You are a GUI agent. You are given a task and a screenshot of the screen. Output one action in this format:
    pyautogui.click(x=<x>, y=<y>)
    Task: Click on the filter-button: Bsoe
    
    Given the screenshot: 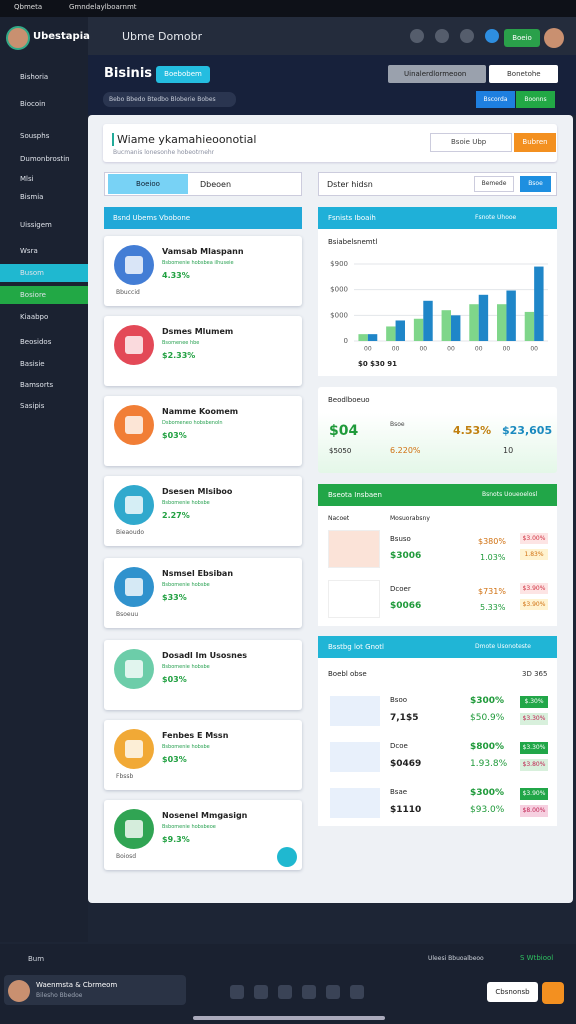 What is the action you would take?
    pyautogui.click(x=535, y=184)
    